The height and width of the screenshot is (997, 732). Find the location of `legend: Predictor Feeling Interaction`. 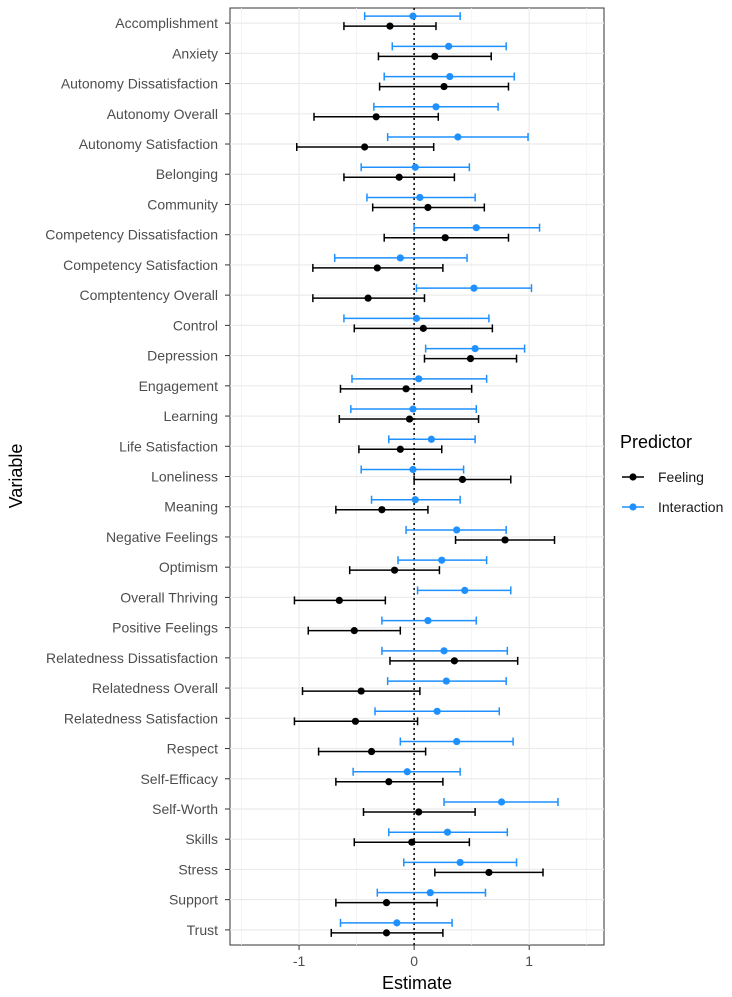

legend: Predictor Feeling Interaction is located at coordinates (671, 473).